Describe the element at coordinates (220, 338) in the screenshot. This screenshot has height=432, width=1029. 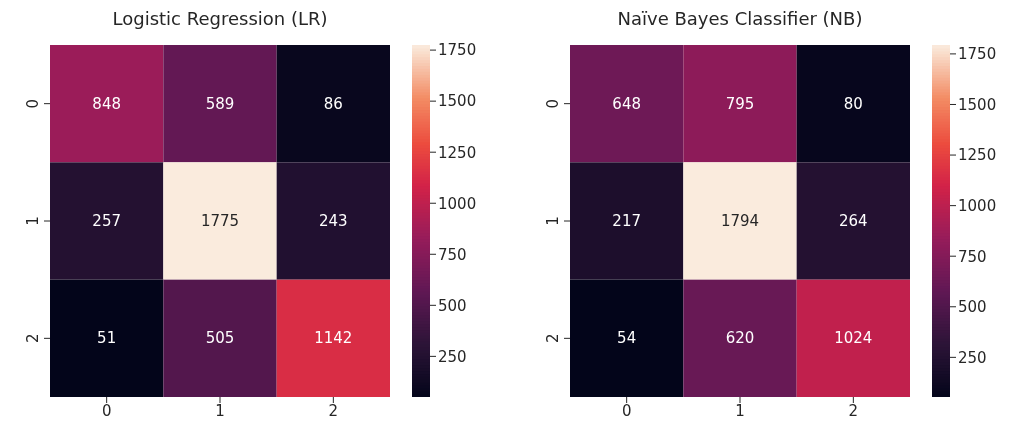
I see `data-label: 505` at that location.